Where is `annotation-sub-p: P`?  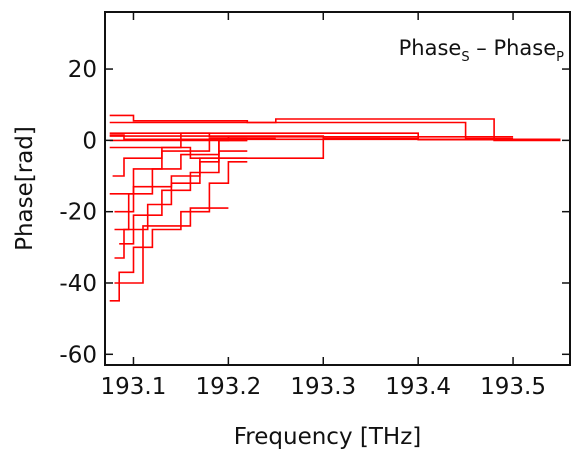
annotation-sub-p: P is located at coordinates (560, 57).